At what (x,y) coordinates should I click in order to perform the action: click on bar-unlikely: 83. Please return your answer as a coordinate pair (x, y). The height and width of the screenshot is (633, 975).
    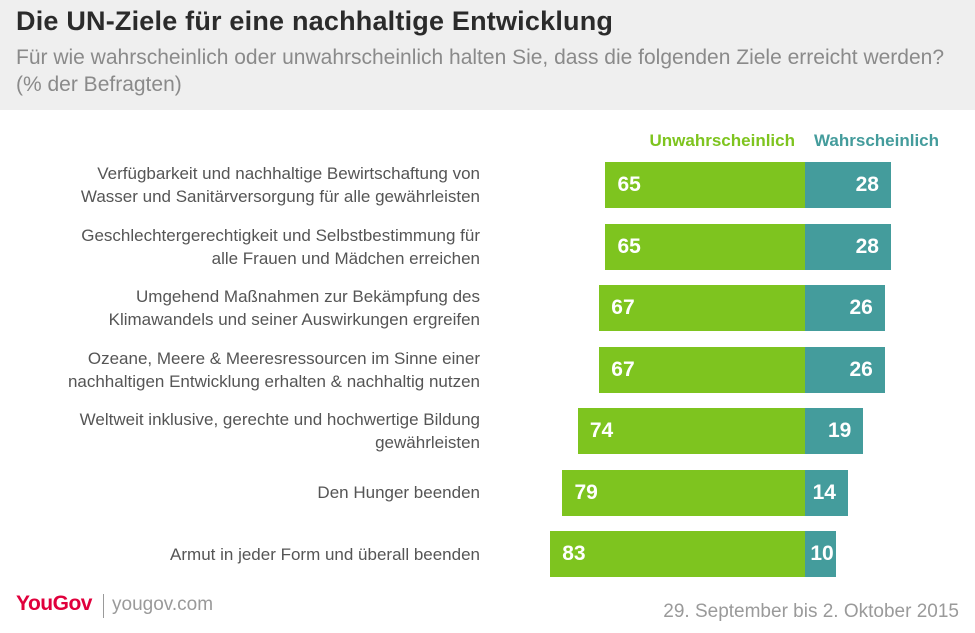
    Looking at the image, I should click on (677, 554).